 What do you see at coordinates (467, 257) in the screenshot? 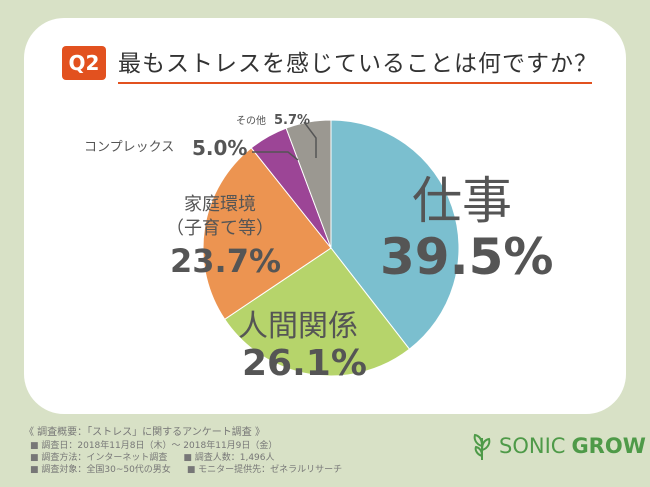
I see `pct-work: 39.5%` at bounding box center [467, 257].